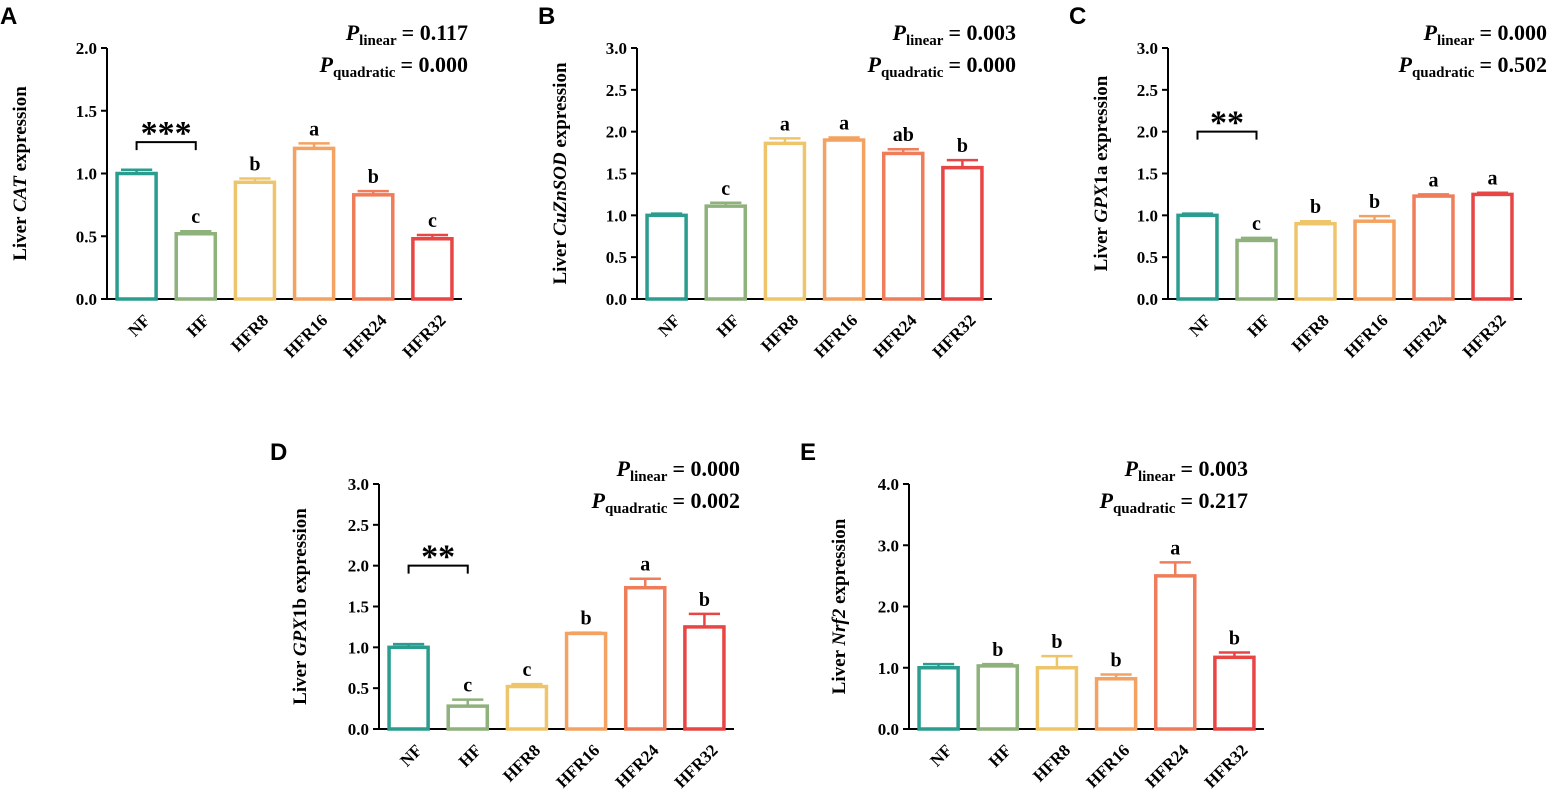 This screenshot has height=801, width=1550. Describe the element at coordinates (808, 452) in the screenshot. I see `panel-letter: E` at that location.